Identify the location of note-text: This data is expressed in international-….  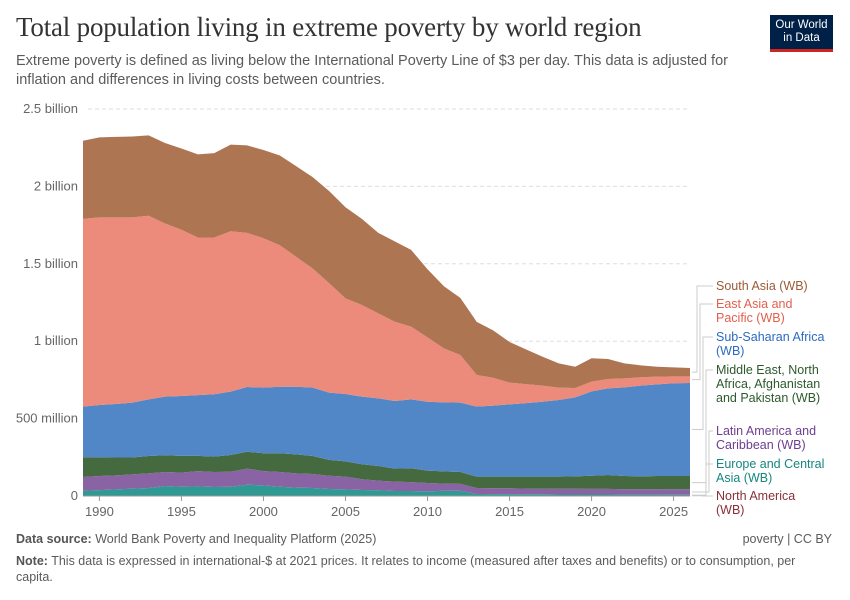
(406, 569).